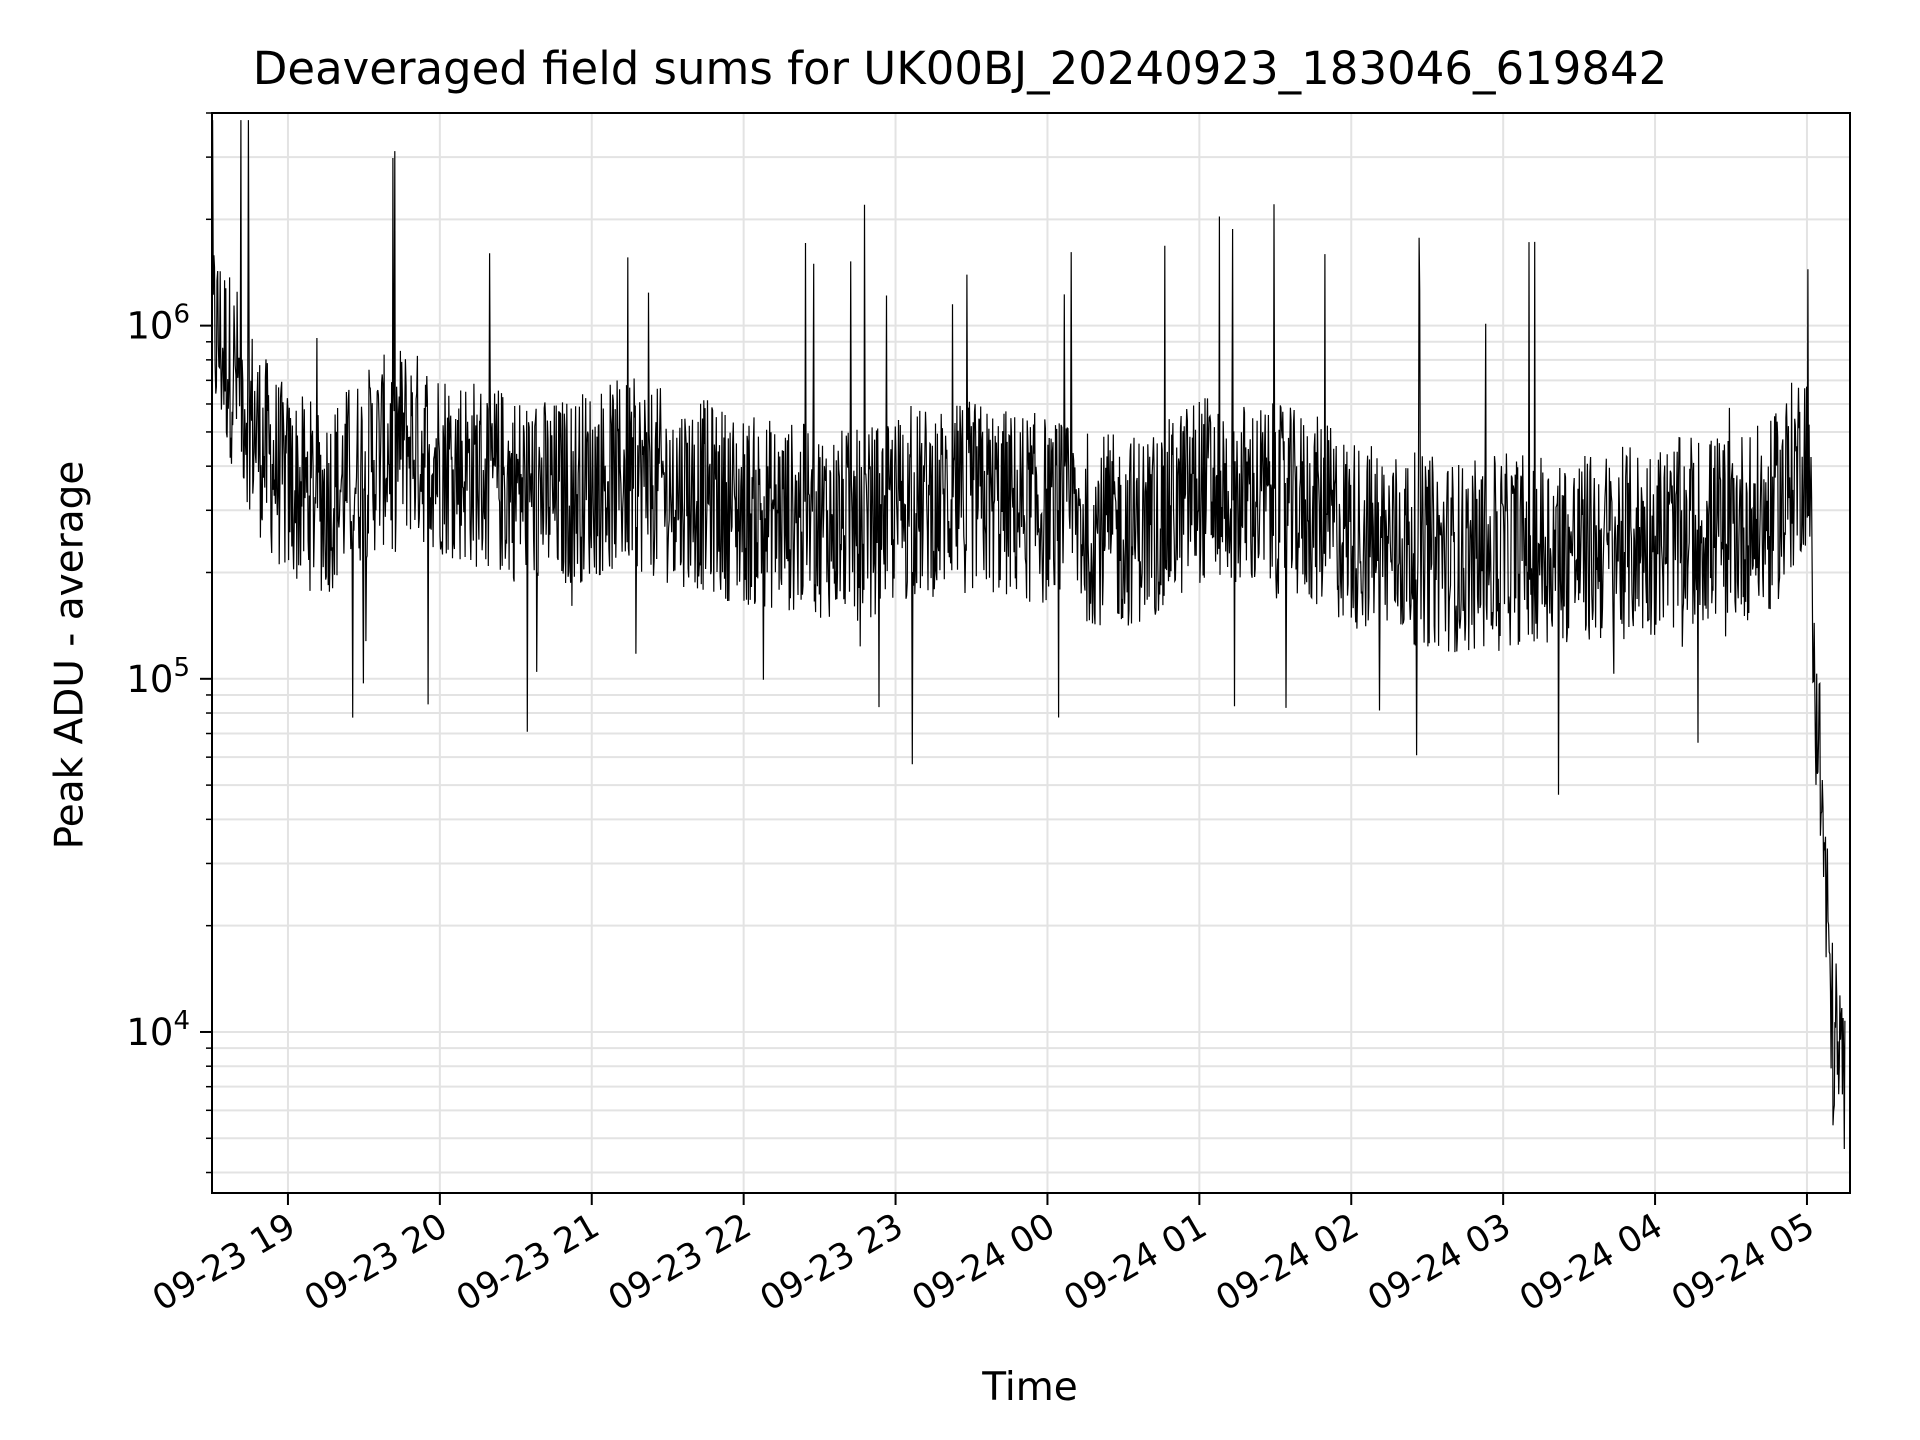 Image resolution: width=1920 pixels, height=1440 pixels. What do you see at coordinates (224, 1262) in the screenshot?
I see `x-tick-label: 09-23 19` at bounding box center [224, 1262].